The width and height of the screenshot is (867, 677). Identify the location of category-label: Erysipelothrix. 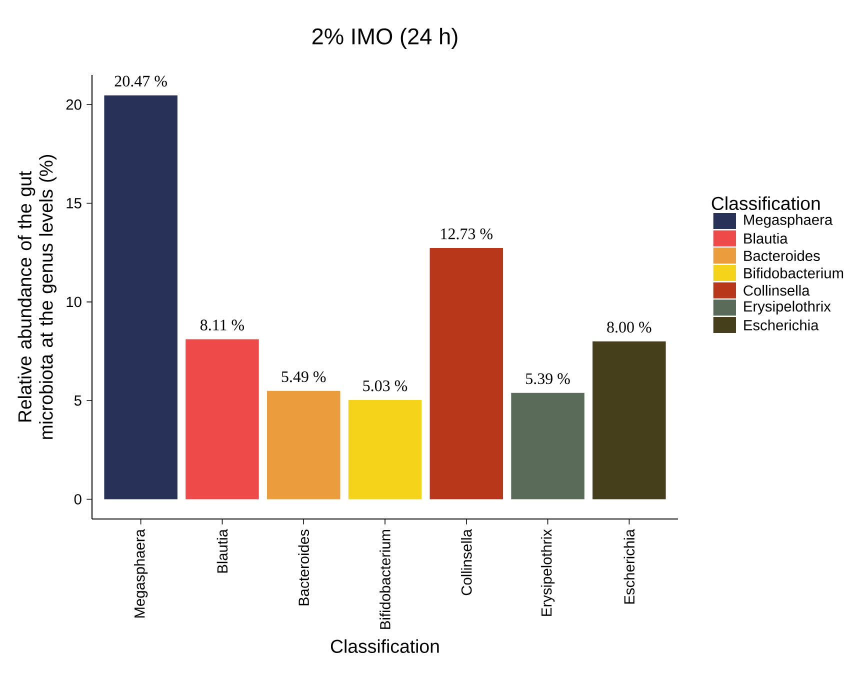
(787, 307).